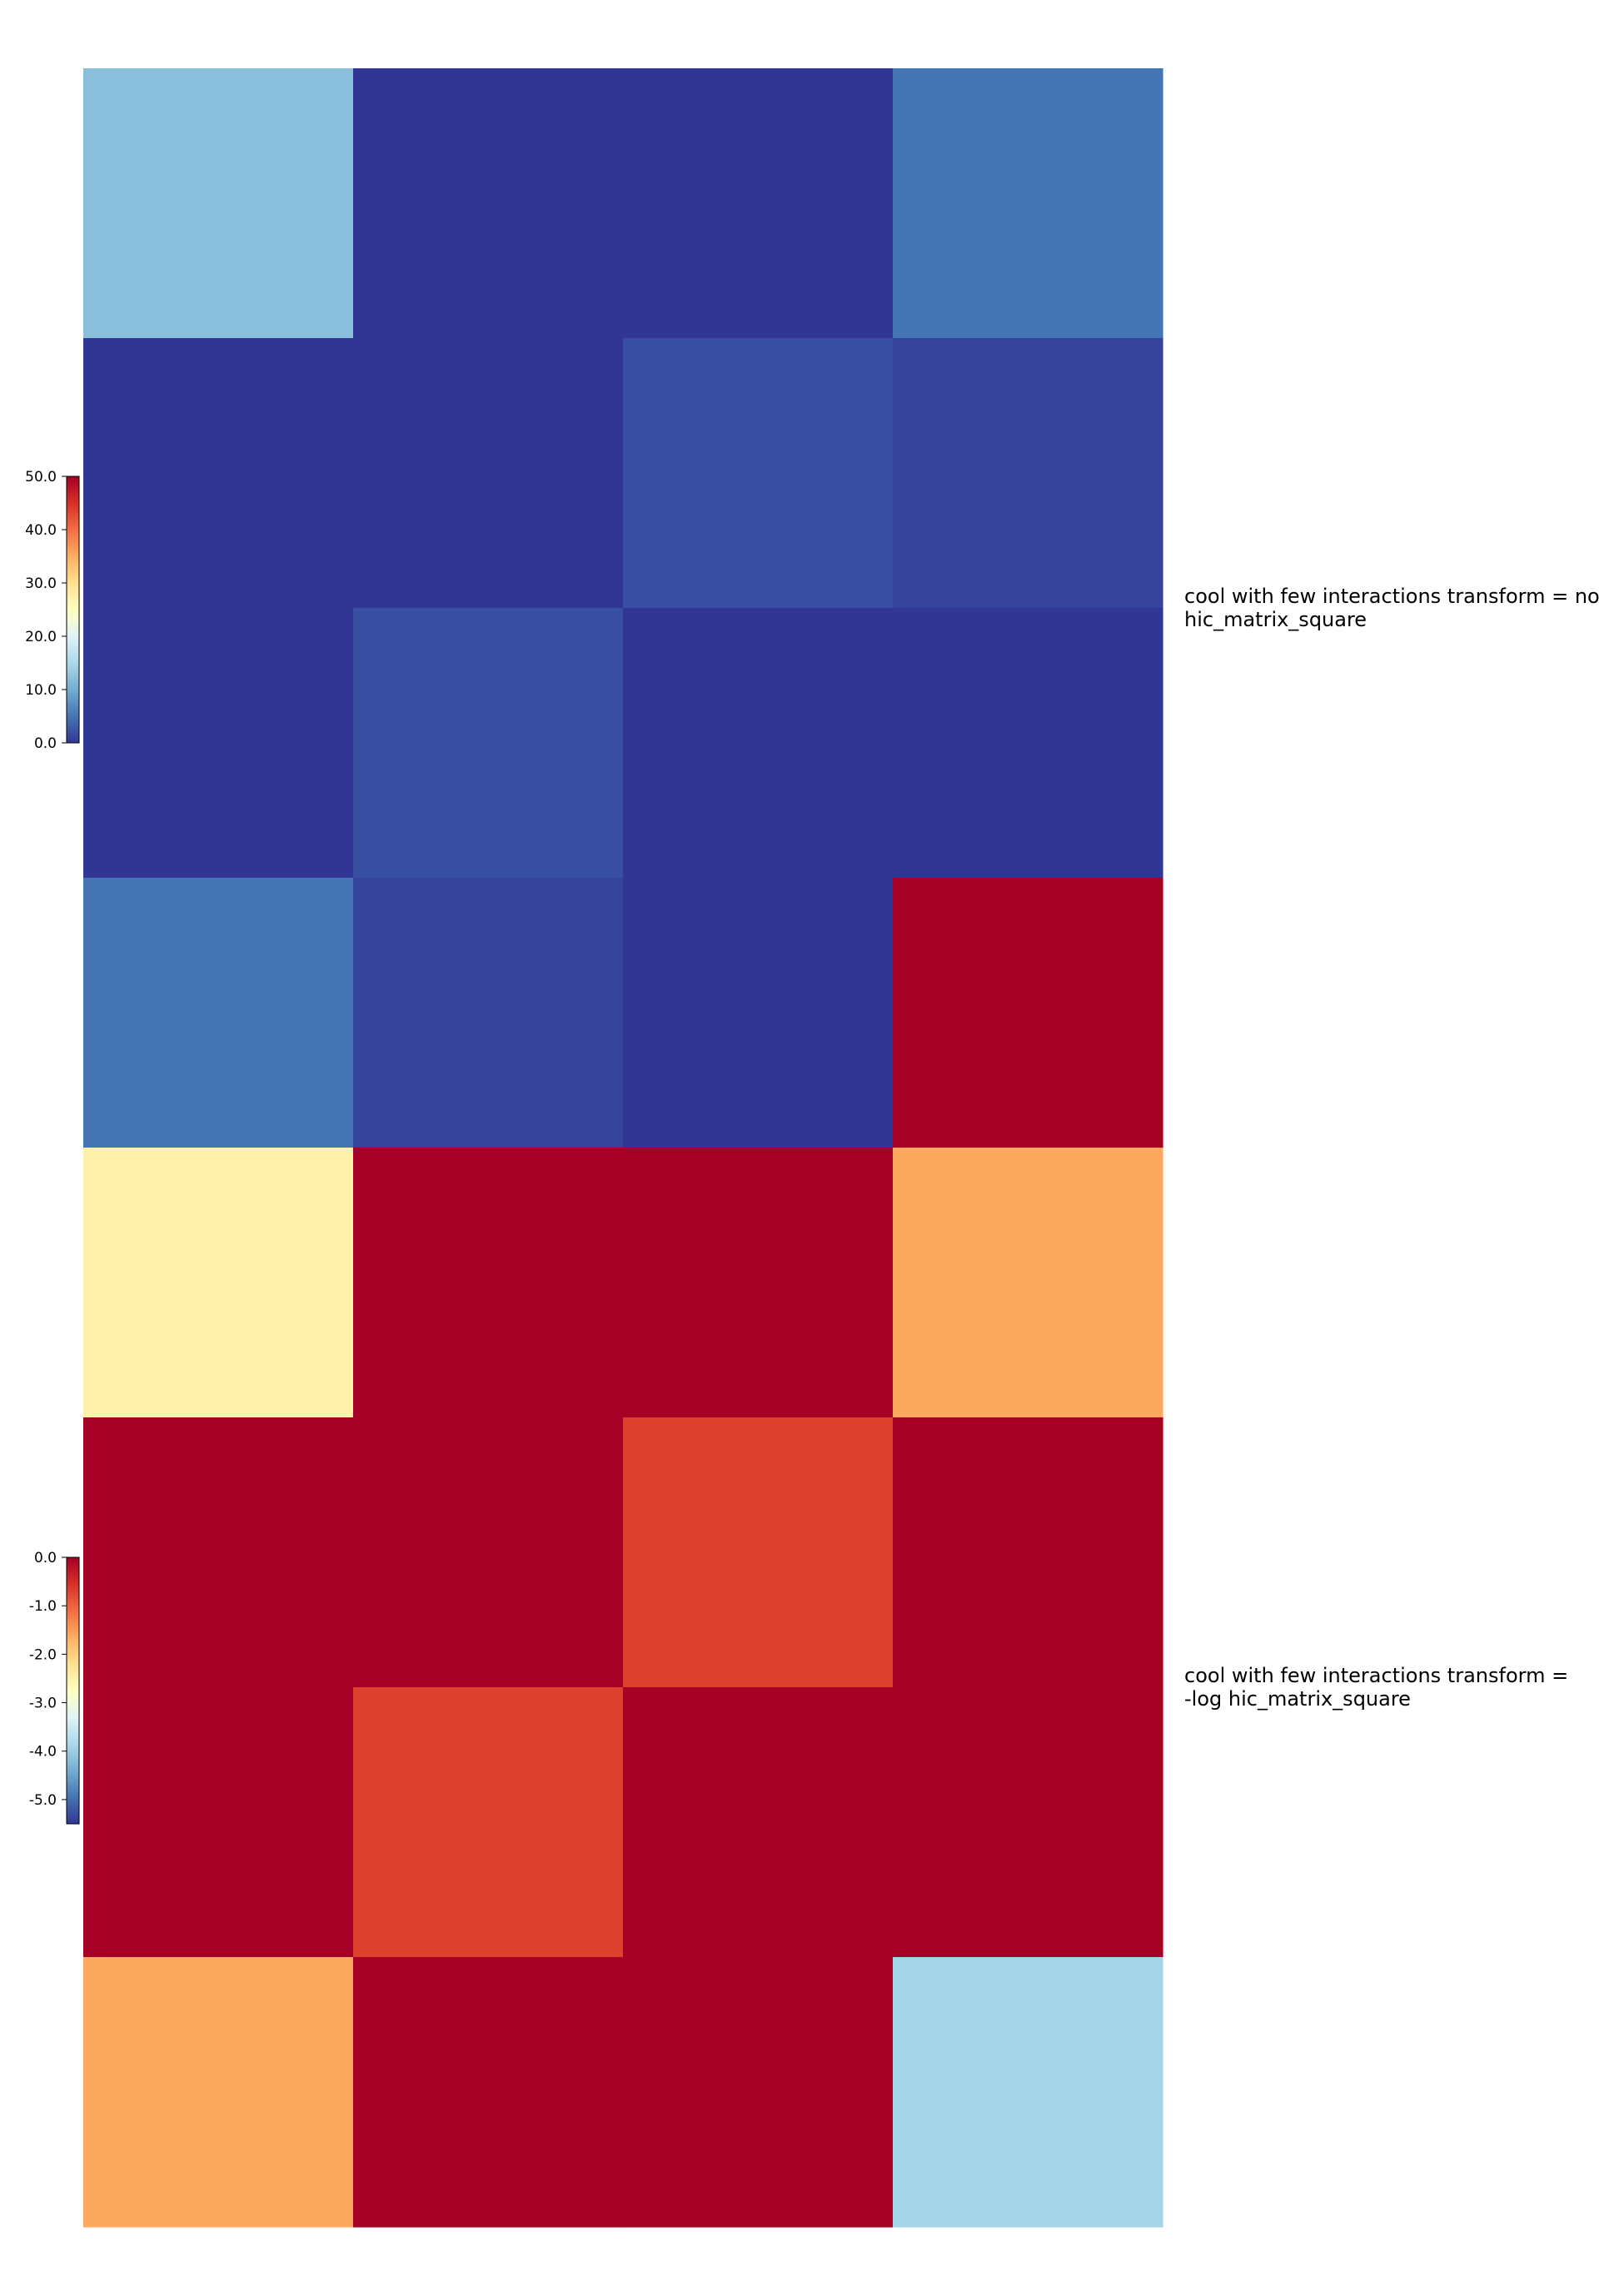 The height and width of the screenshot is (2296, 1619). I want to click on colorbar-1-tick-label: 50.0, so click(41, 478).